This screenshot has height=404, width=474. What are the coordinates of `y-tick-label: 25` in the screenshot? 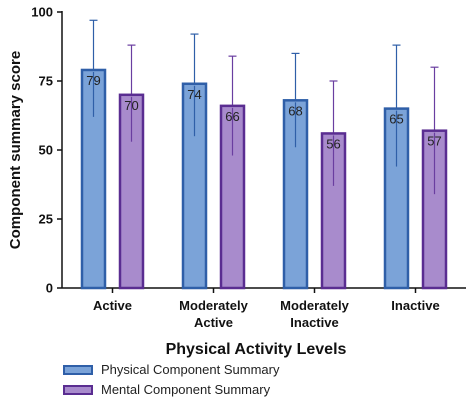 It's located at (46, 219).